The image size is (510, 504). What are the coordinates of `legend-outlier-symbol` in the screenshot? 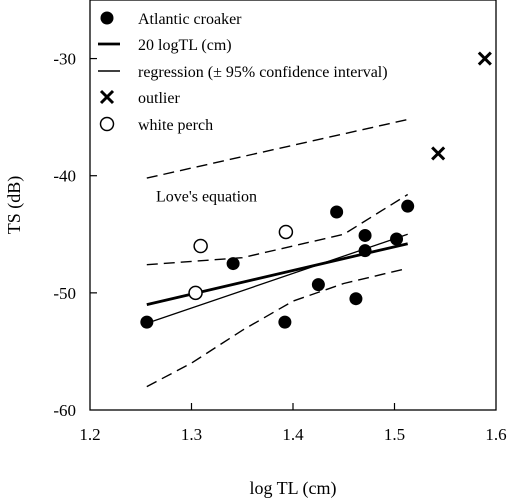 It's located at (107, 97).